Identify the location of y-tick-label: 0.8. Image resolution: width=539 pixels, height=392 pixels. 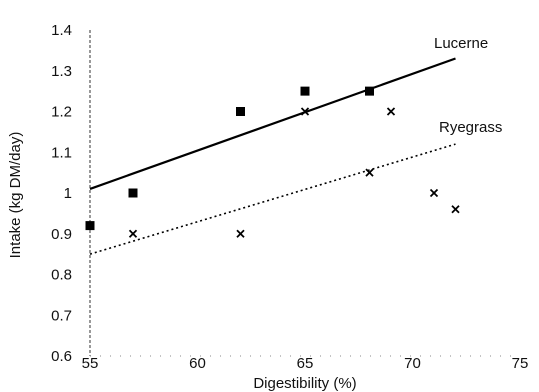
(61, 275).